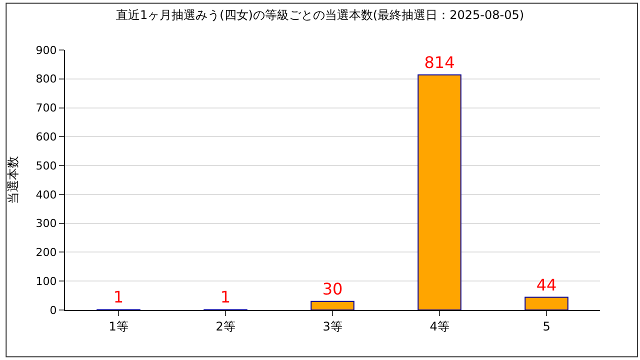 This screenshot has height=360, width=640. Describe the element at coordinates (53, 310) in the screenshot. I see `y-tick-label: 0` at that location.